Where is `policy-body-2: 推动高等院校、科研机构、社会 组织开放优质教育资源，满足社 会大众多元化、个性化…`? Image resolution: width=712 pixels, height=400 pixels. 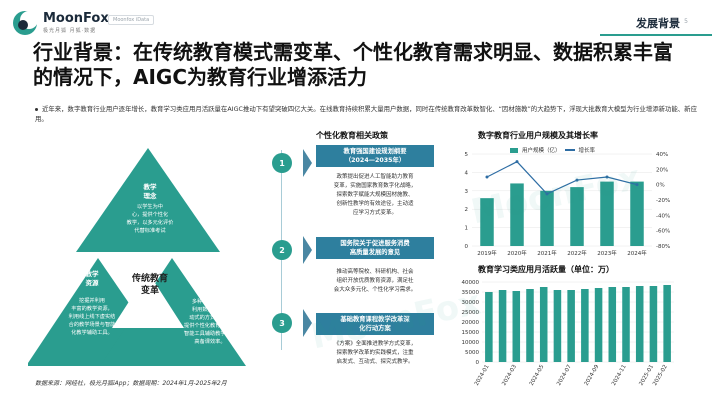 policy-body-2: 推动高等院校、科研机构、社会 组织开放优质教育资源，满足社 会大众多元化、个性化… is located at coordinates (375, 281).